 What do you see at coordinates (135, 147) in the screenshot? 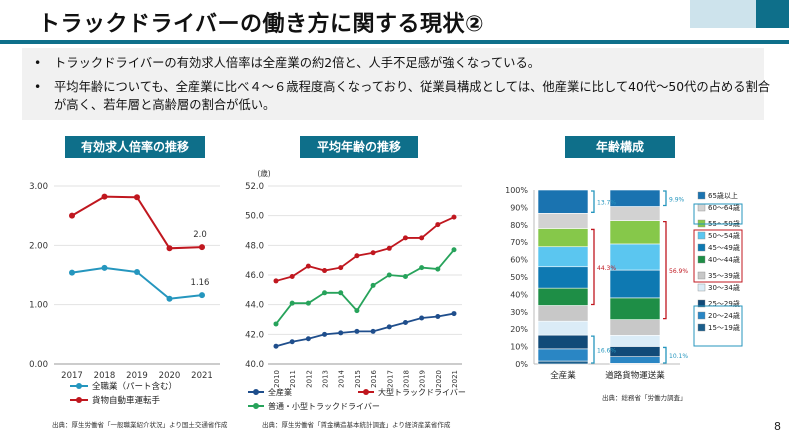
I see `panel-header-job-ratio: 有効求人倍率の推移` at bounding box center [135, 147].